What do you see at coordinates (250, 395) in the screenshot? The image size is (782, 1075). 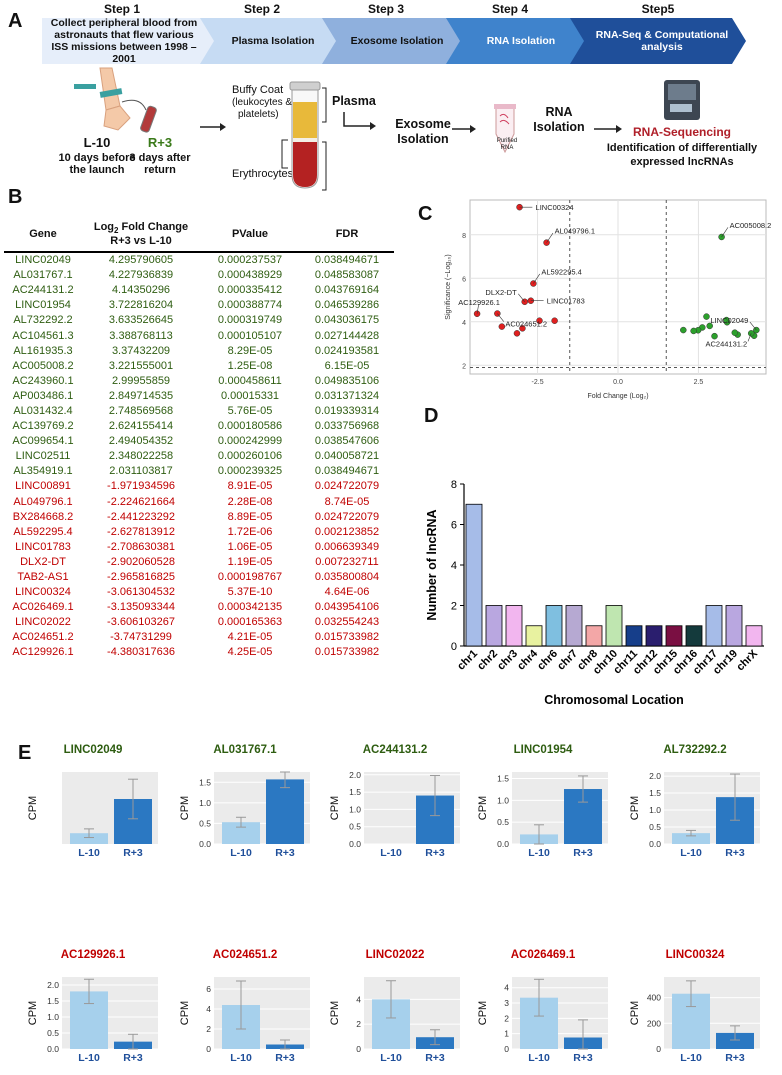 I see `cell-p: 0.00015331` at bounding box center [250, 395].